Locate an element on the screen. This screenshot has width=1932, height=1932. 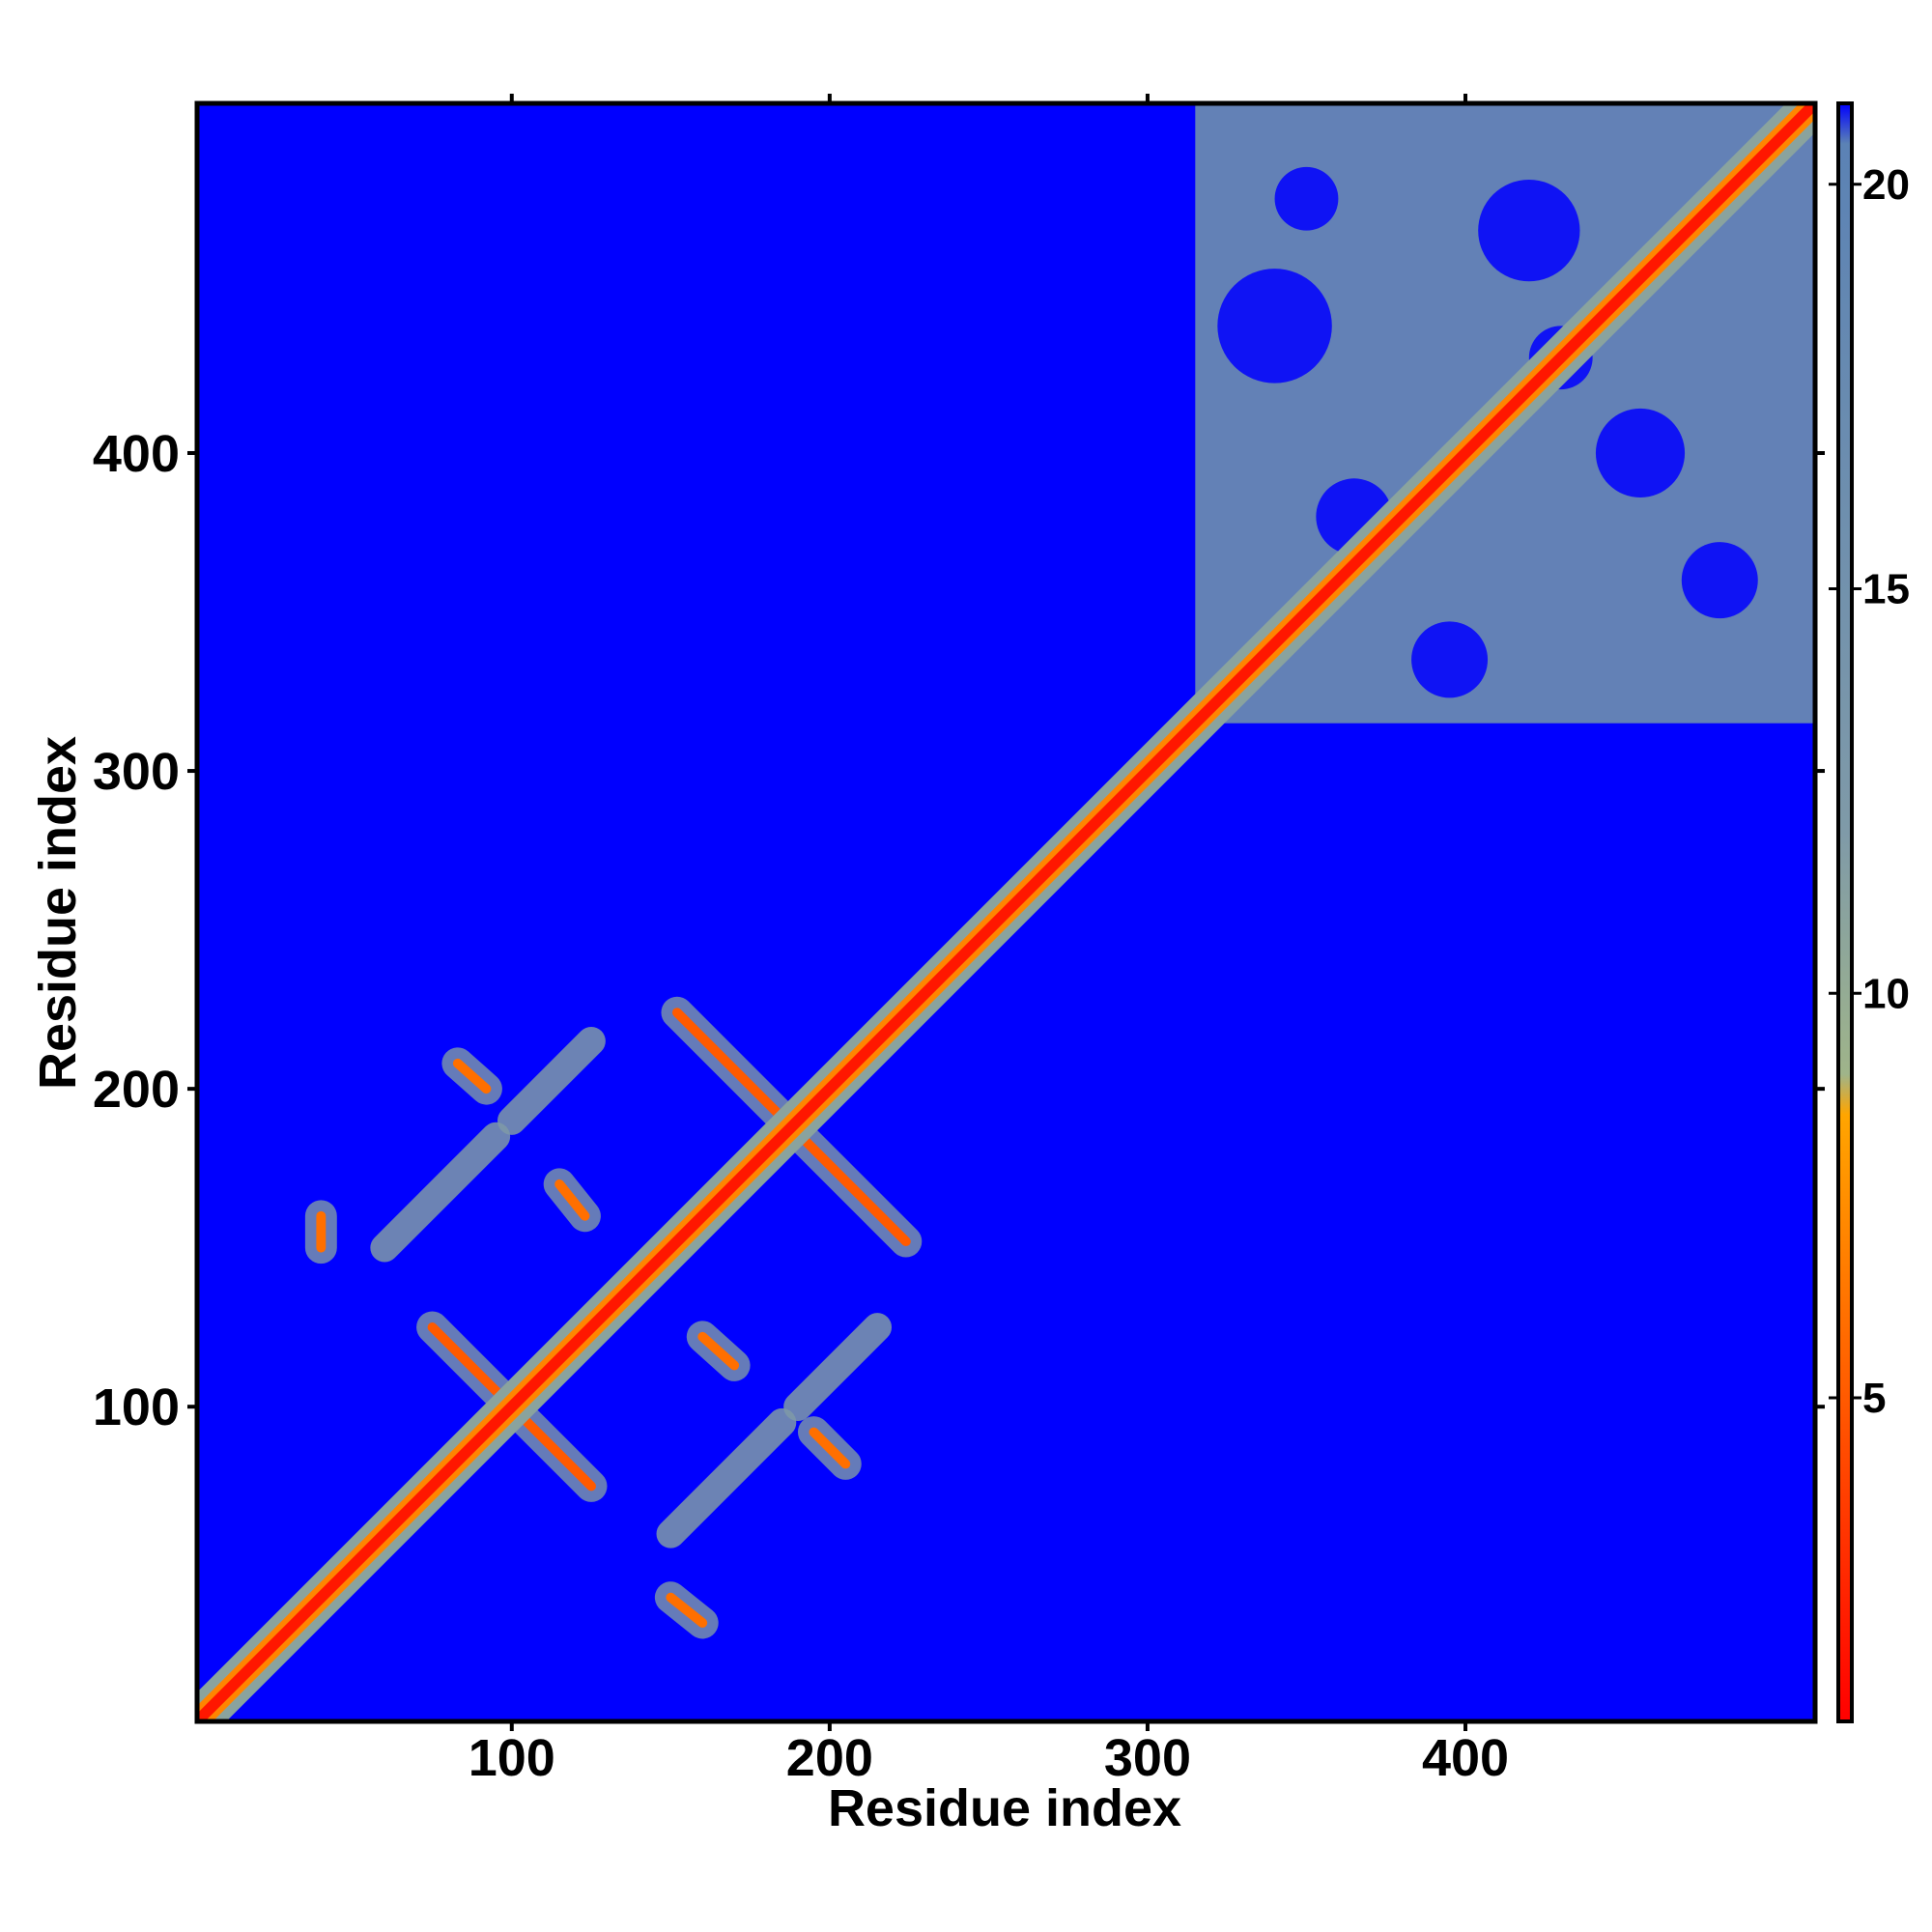
y-tick-label: 300 is located at coordinates (136, 772).